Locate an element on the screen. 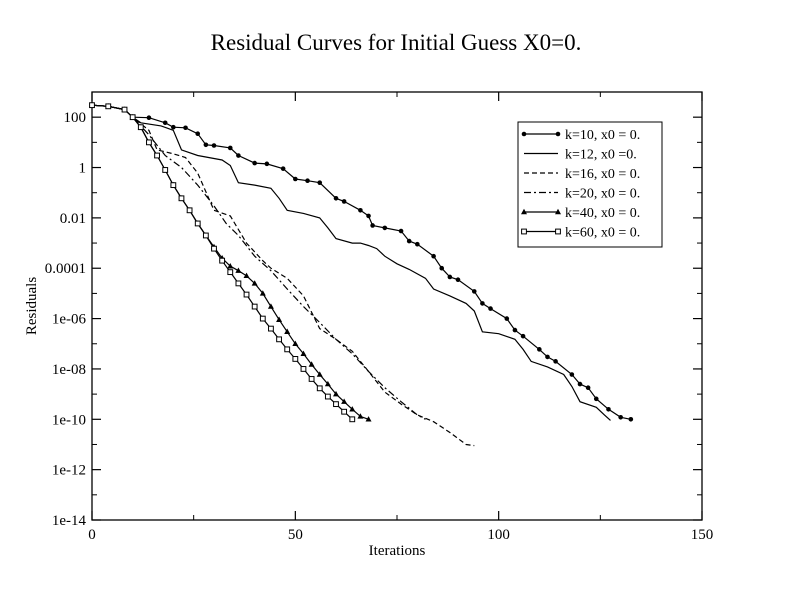  legend-entry: k=40, x0 = 0. is located at coordinates (580, 213).